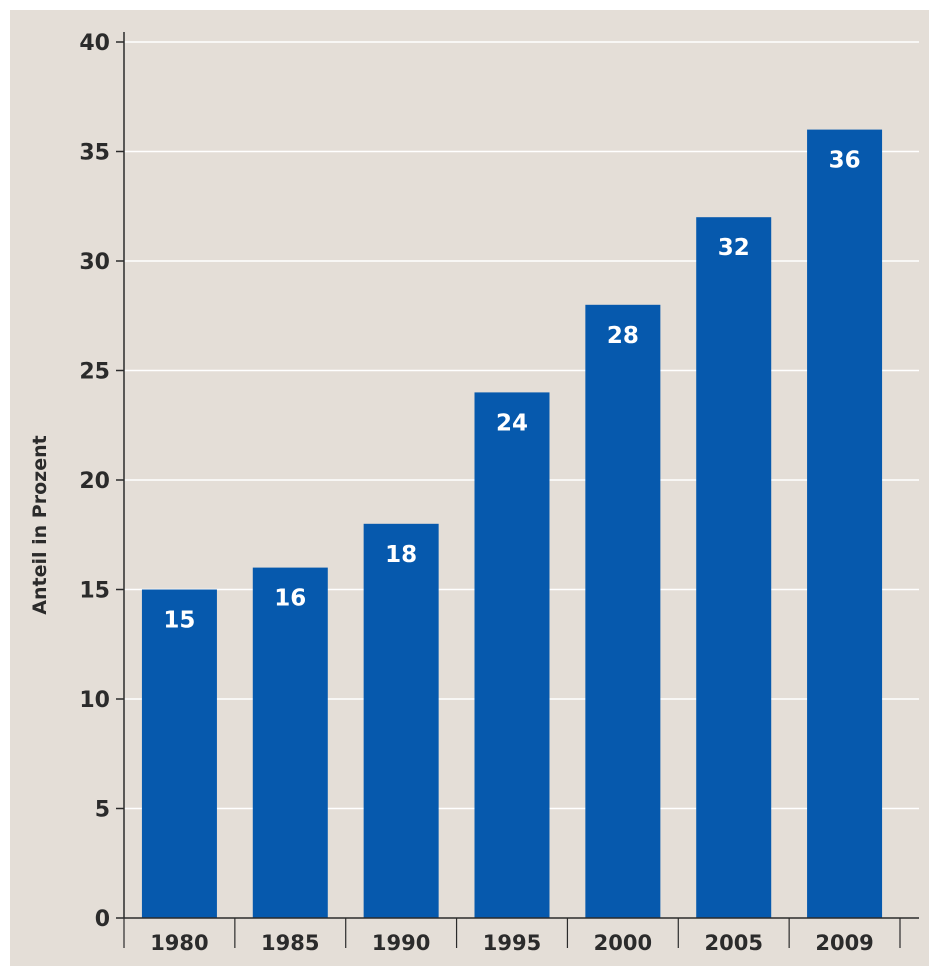 The width and height of the screenshot is (929, 966). What do you see at coordinates (94, 591) in the screenshot?
I see `y-tick-label: 15` at bounding box center [94, 591].